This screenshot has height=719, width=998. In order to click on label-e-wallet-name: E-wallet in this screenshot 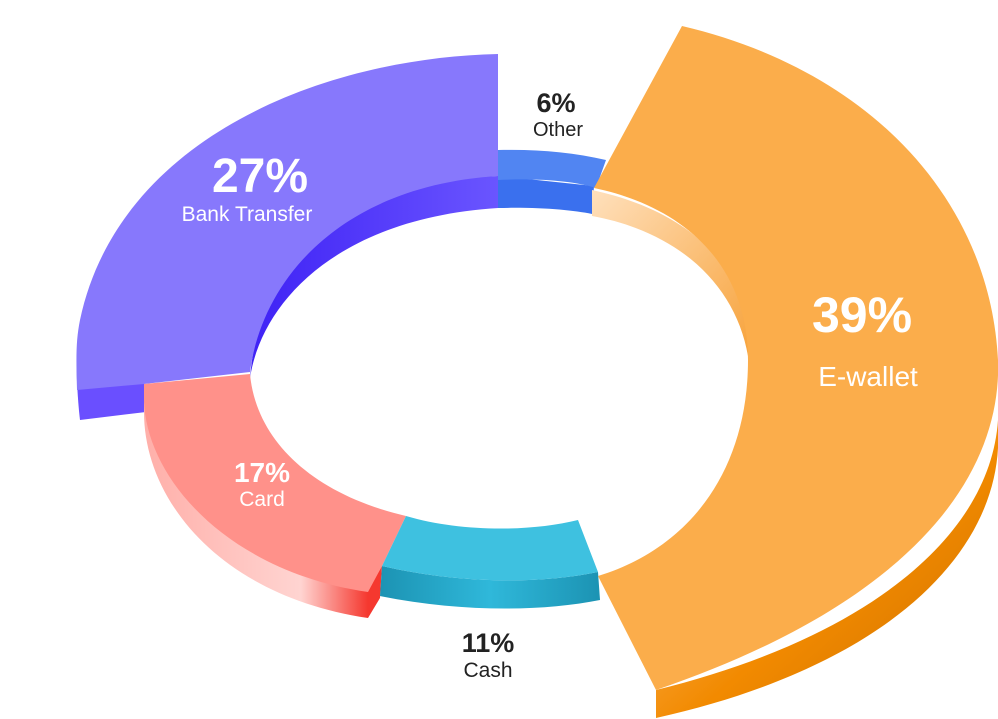, I will do `click(868, 376)`.